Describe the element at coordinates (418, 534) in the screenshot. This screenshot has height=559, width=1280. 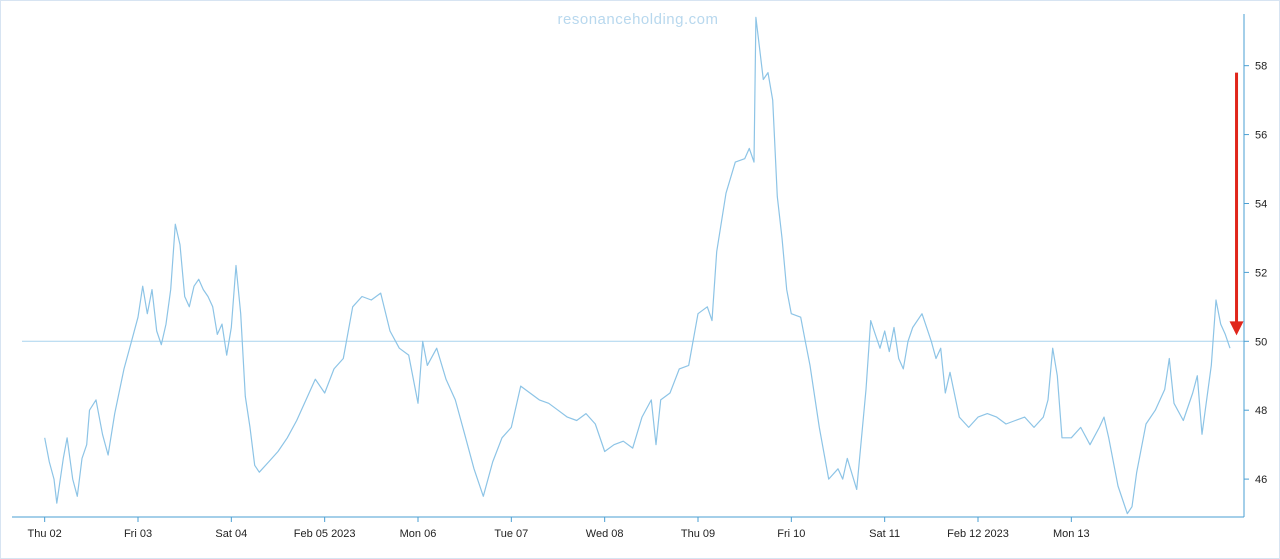
I see `x-tick-label: Mon 06` at that location.